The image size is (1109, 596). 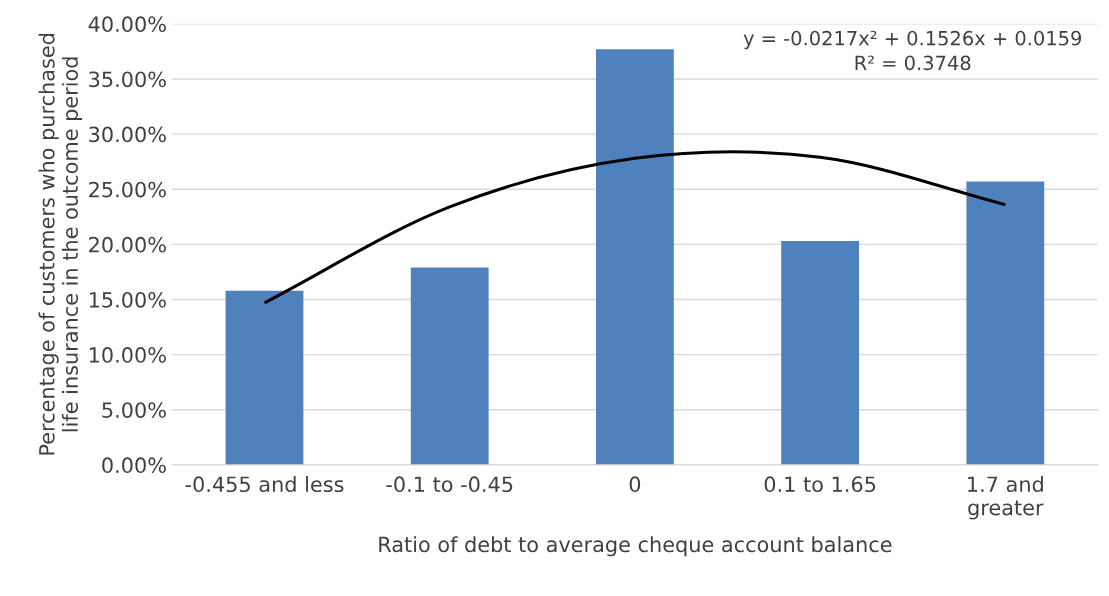 What do you see at coordinates (635, 484) in the screenshot?
I see `x-tick-label: 0` at bounding box center [635, 484].